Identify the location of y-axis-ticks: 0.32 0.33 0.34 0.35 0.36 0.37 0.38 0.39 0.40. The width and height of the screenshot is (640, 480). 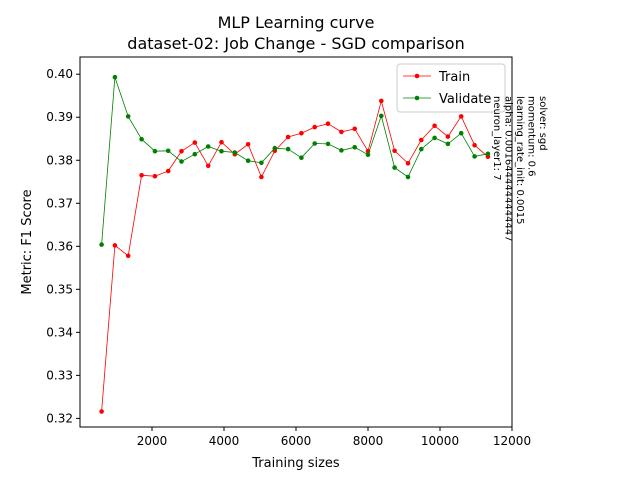
(63, 246).